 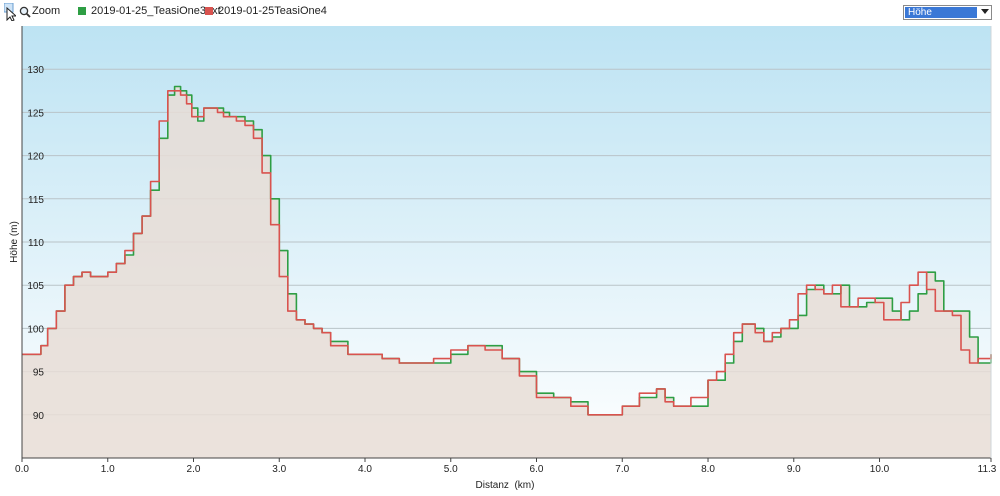 What do you see at coordinates (22, 469) in the screenshot?
I see `x-tick-label: 0.0` at bounding box center [22, 469].